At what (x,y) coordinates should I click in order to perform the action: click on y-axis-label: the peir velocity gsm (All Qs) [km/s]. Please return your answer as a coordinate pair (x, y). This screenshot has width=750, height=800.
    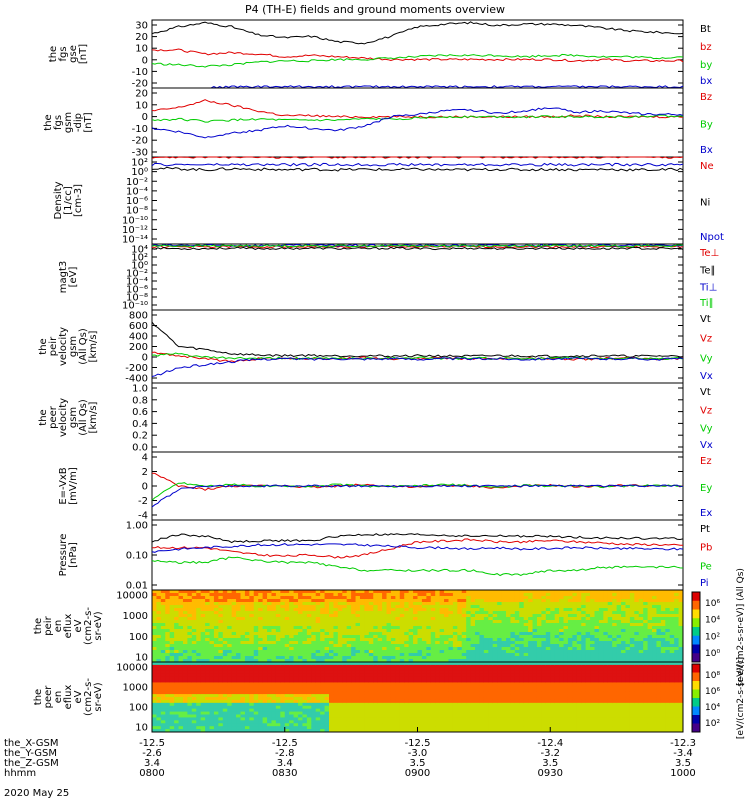
    Looking at the image, I should click on (68, 346).